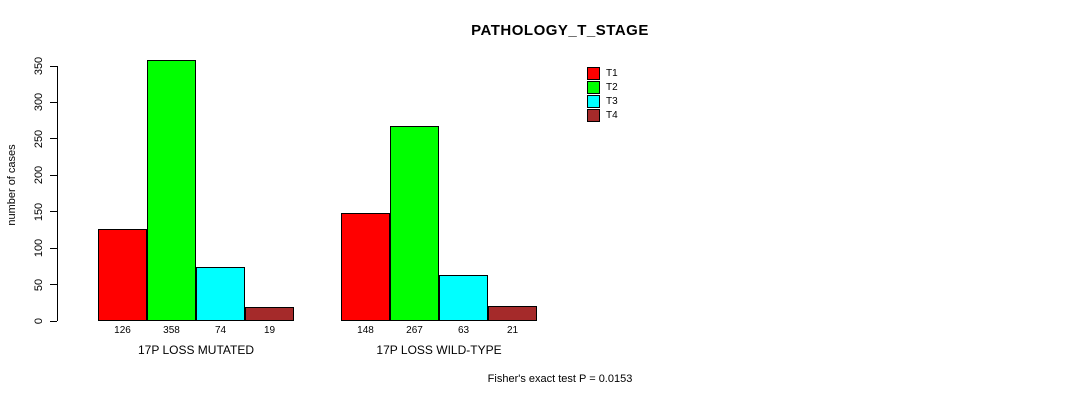  Describe the element at coordinates (463, 298) in the screenshot. I see `bar-t3-group2` at that location.